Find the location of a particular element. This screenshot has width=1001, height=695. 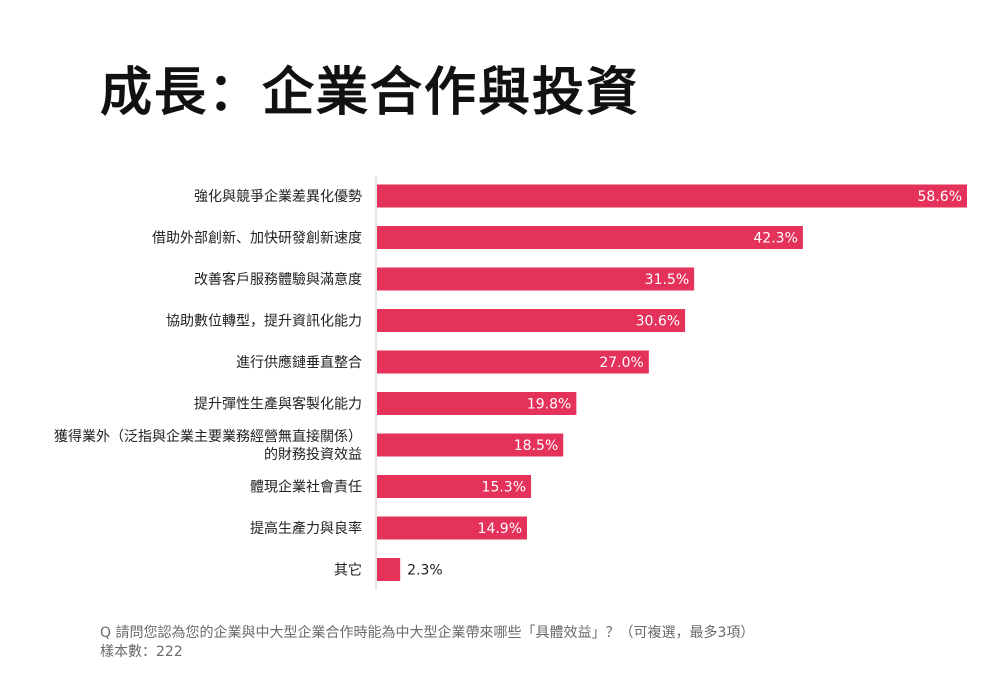

category-label: 協助數位轉型，提升資訊化能力 is located at coordinates (264, 322).